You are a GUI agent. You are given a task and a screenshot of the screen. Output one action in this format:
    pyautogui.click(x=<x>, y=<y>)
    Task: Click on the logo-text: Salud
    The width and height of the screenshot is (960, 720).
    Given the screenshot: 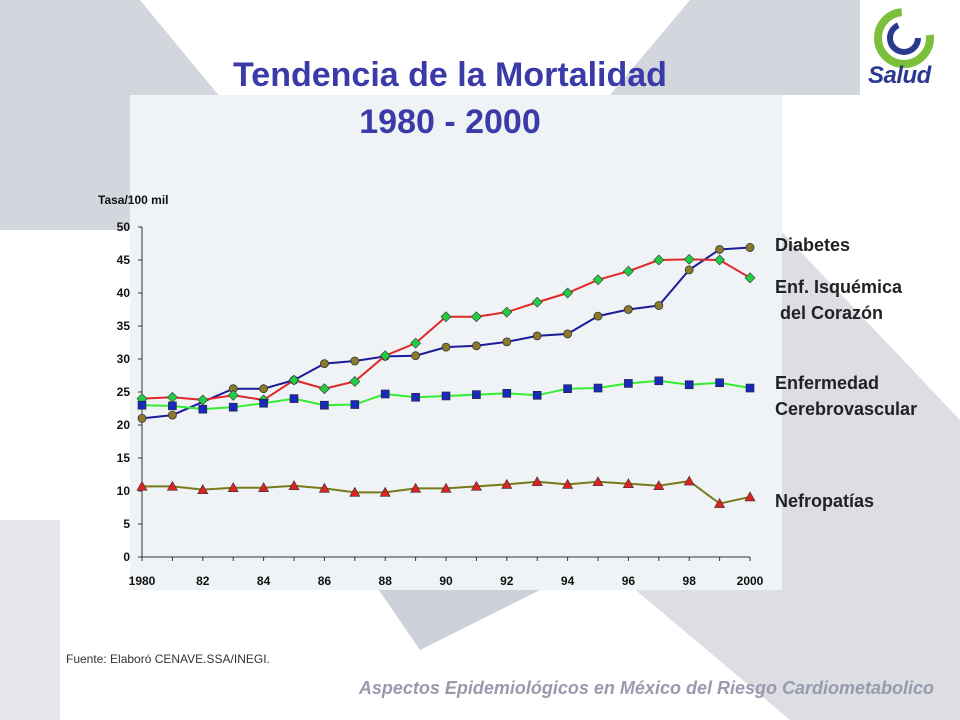 What is the action you would take?
    pyautogui.click(x=899, y=75)
    